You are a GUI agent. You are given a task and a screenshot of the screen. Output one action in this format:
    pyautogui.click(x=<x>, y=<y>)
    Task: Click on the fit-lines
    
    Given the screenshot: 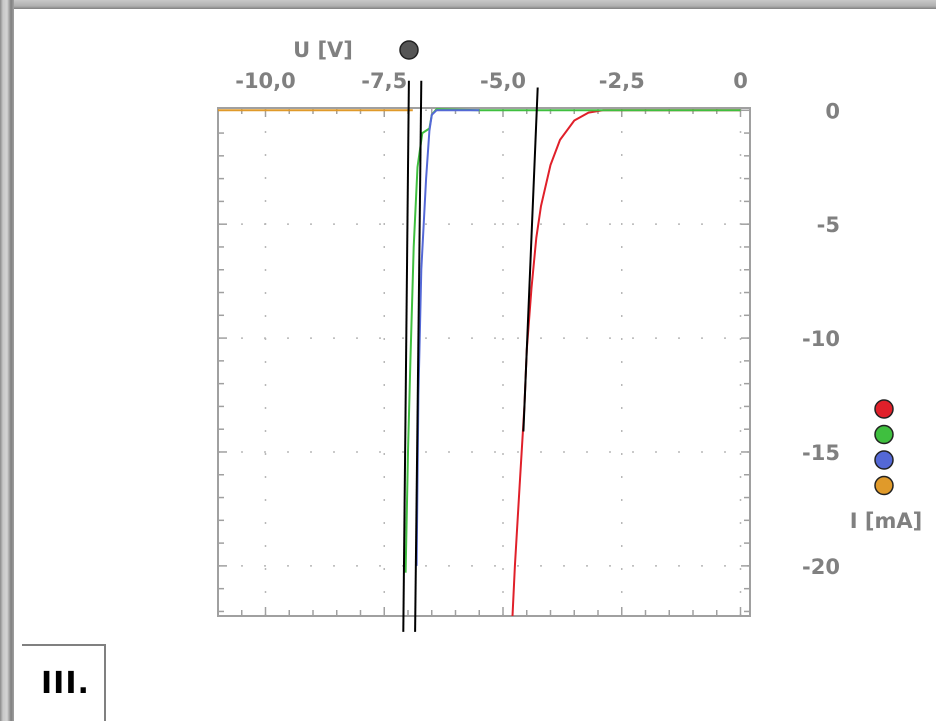 What is the action you would take?
    pyautogui.click(x=470, y=356)
    